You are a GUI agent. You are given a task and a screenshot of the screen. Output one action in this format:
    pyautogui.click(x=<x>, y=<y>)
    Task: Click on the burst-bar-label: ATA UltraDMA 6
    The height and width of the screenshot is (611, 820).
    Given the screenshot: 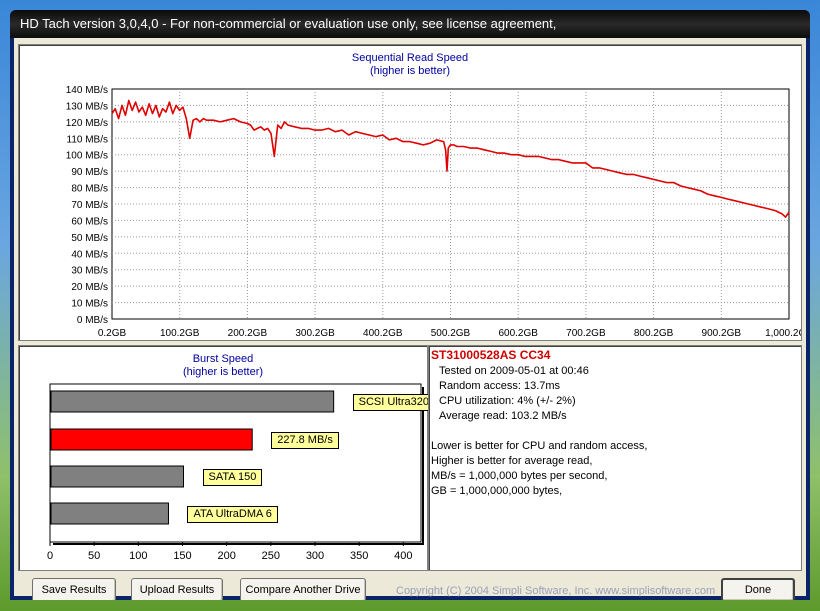 What is the action you would take?
    pyautogui.click(x=232, y=514)
    